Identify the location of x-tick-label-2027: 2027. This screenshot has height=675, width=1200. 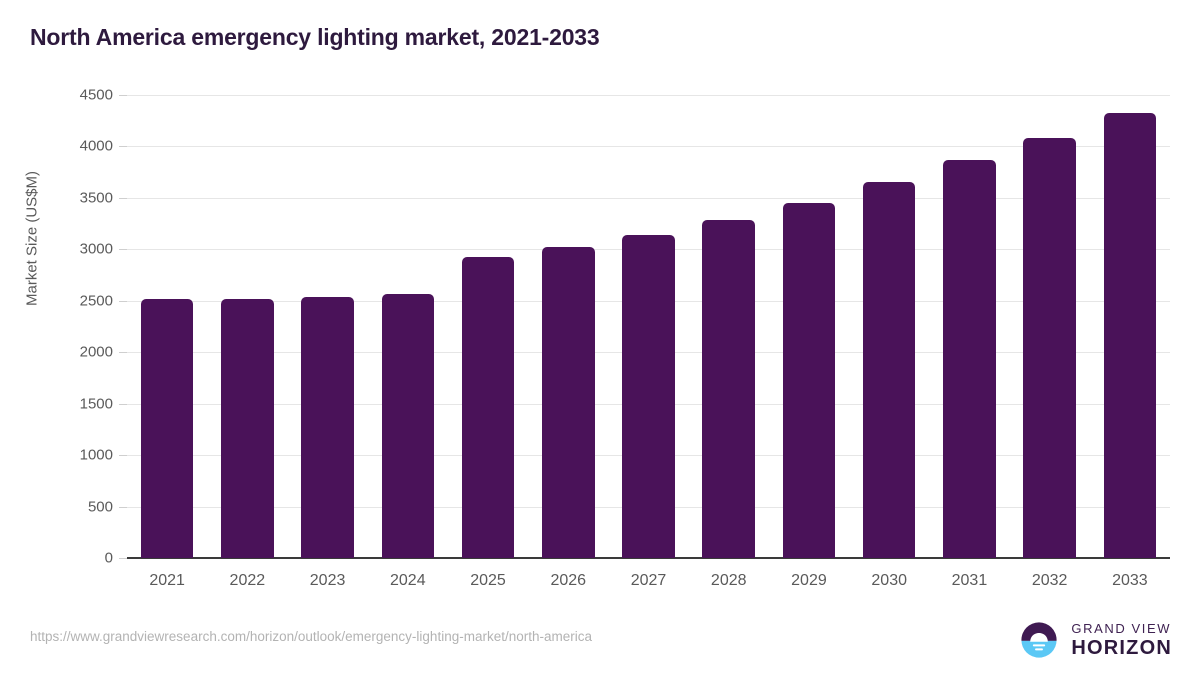
(648, 580).